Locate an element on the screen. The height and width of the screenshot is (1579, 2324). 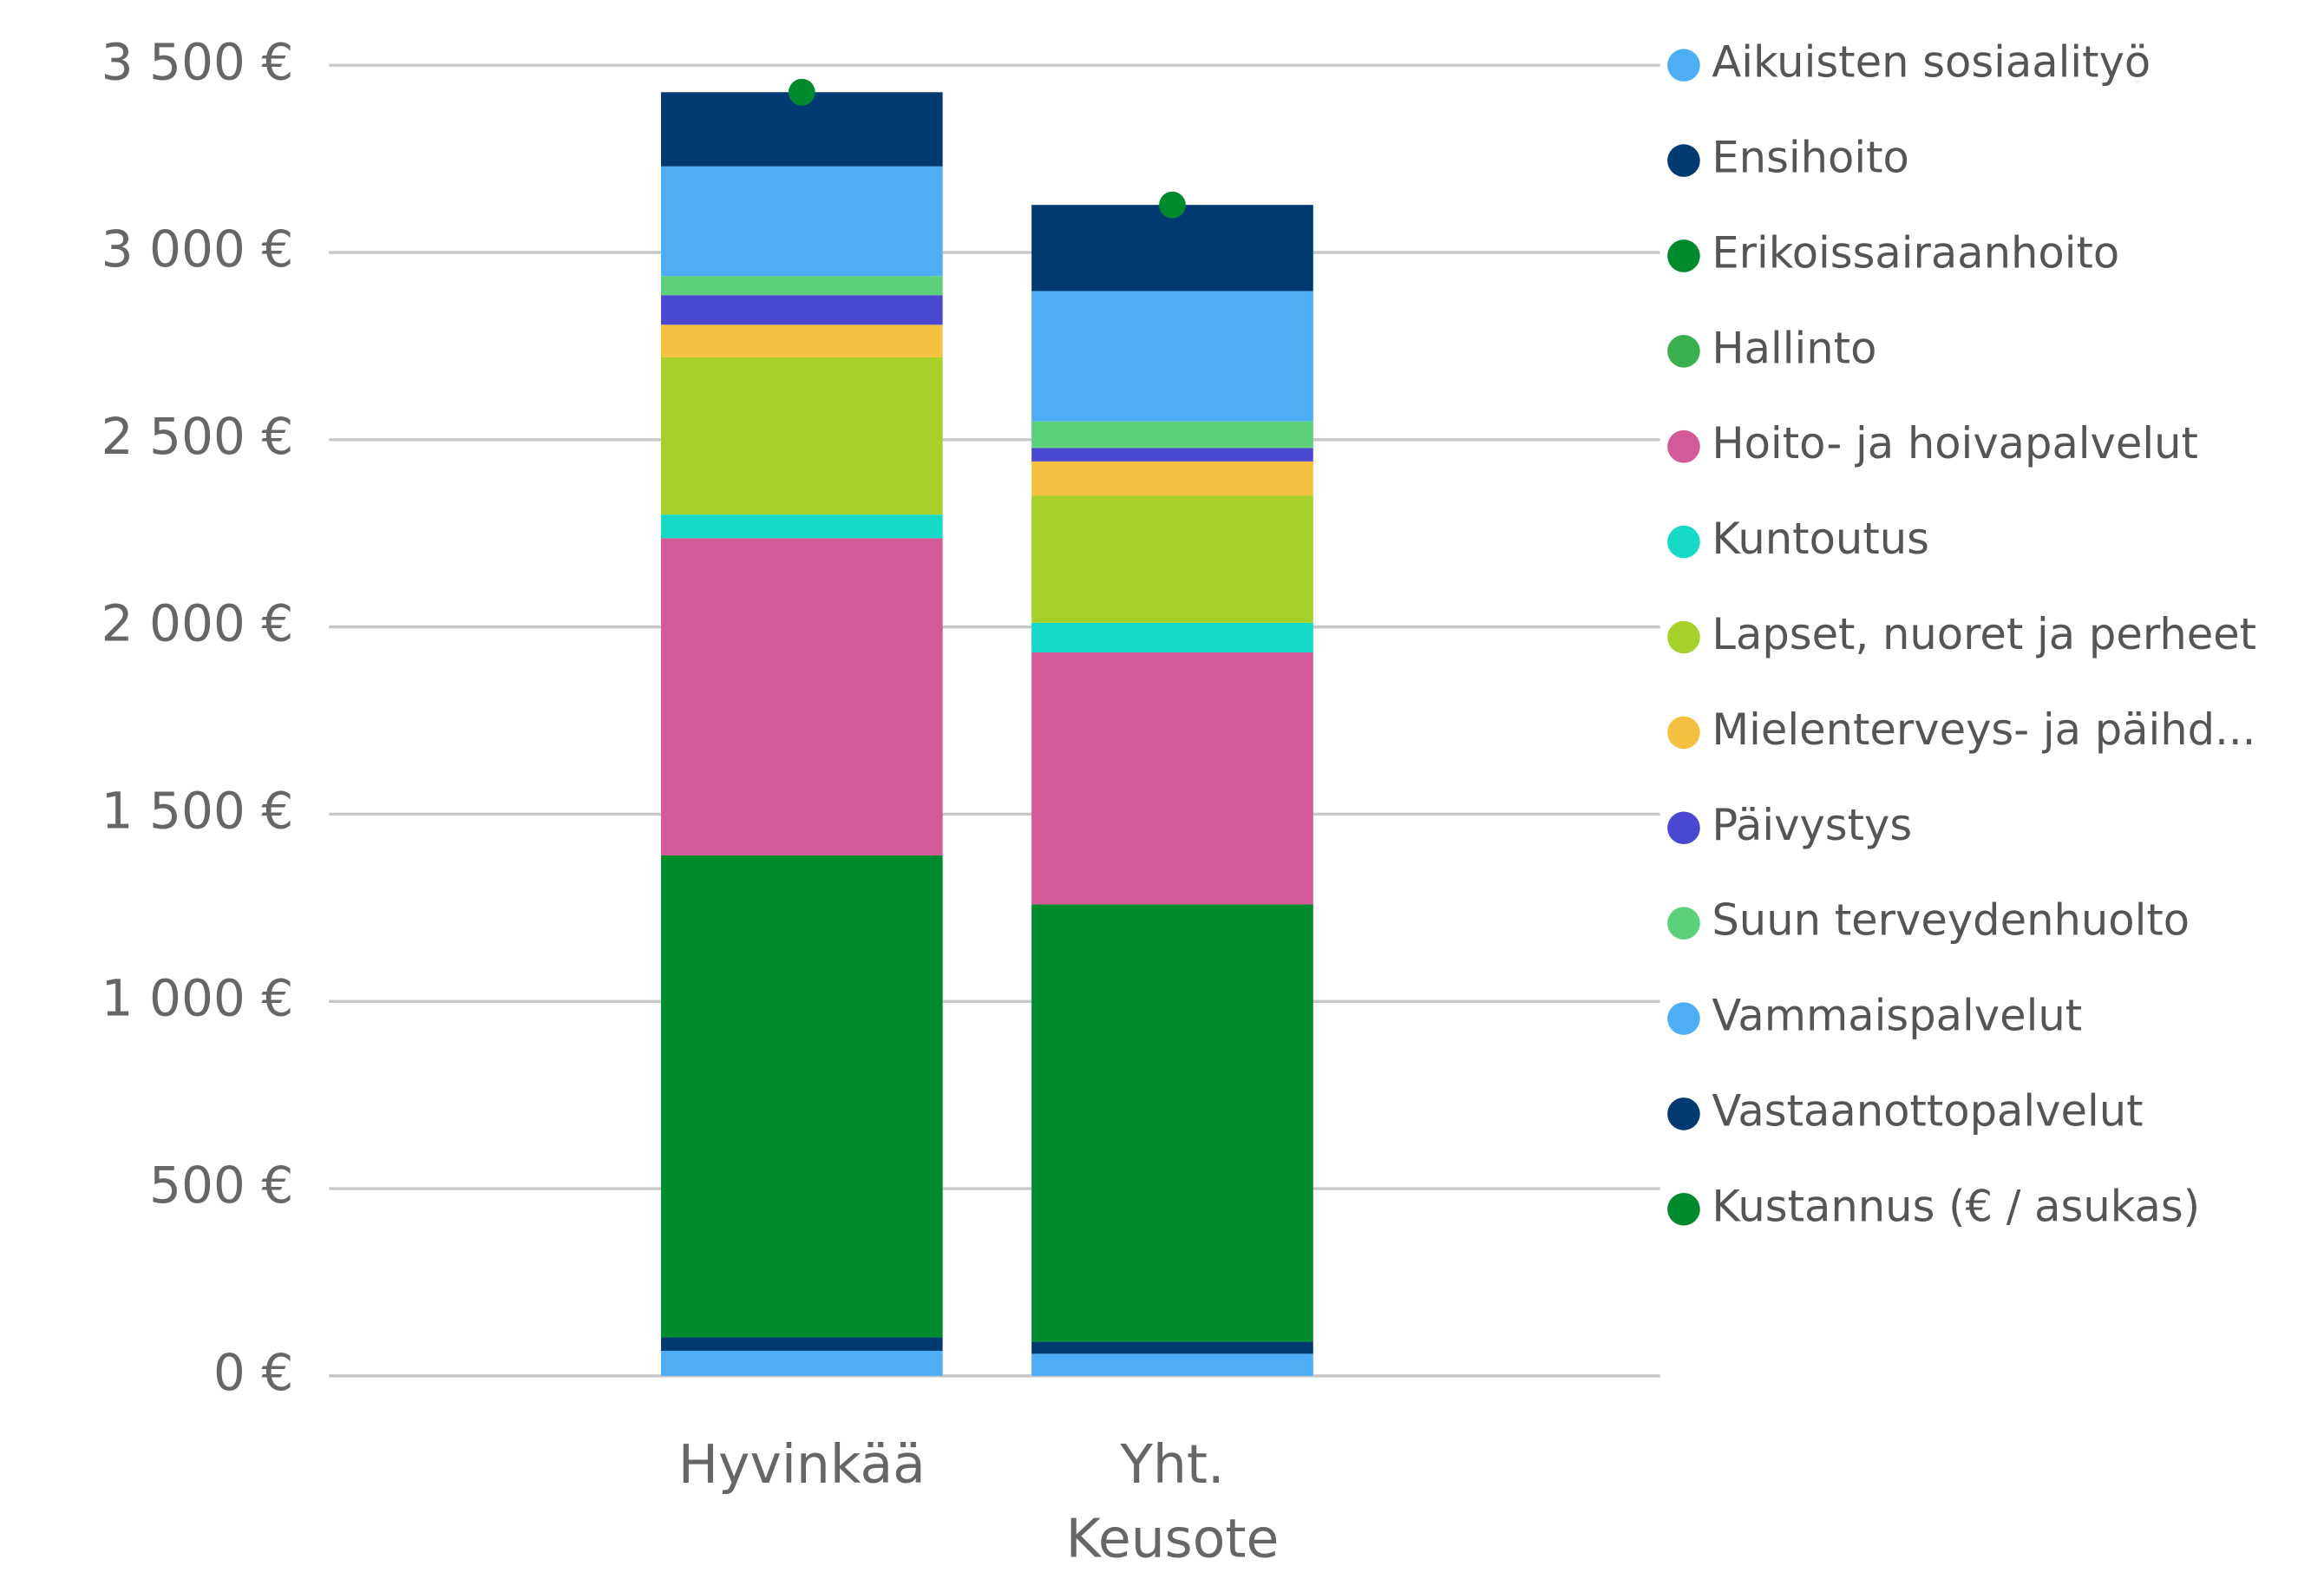
x-tick-label: Yht. Keusote is located at coordinates (1172, 1502).